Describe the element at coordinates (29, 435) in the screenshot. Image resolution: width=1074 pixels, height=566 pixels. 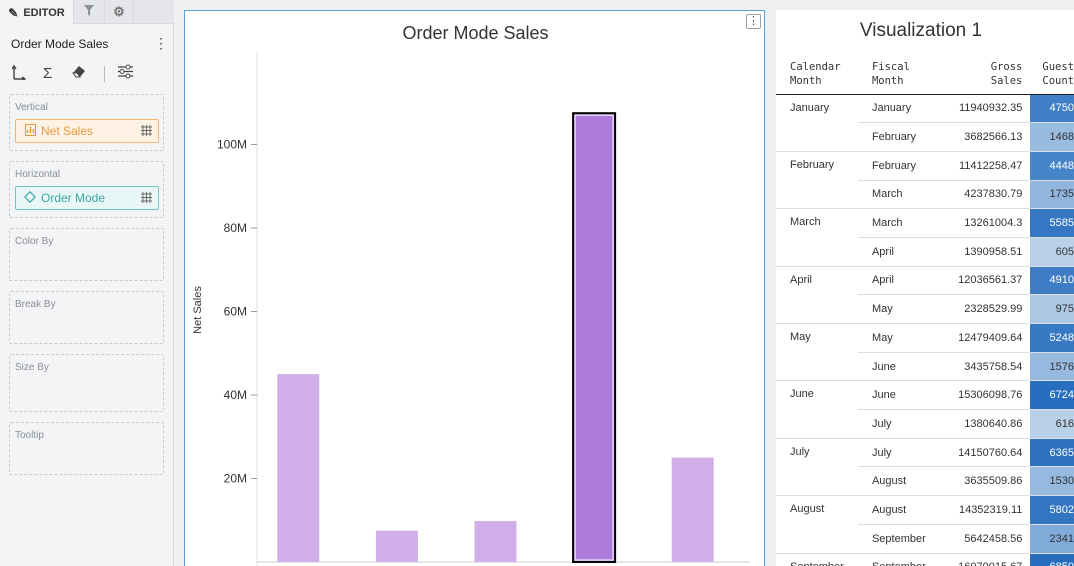
I see `zone-label: Tooltip` at that location.